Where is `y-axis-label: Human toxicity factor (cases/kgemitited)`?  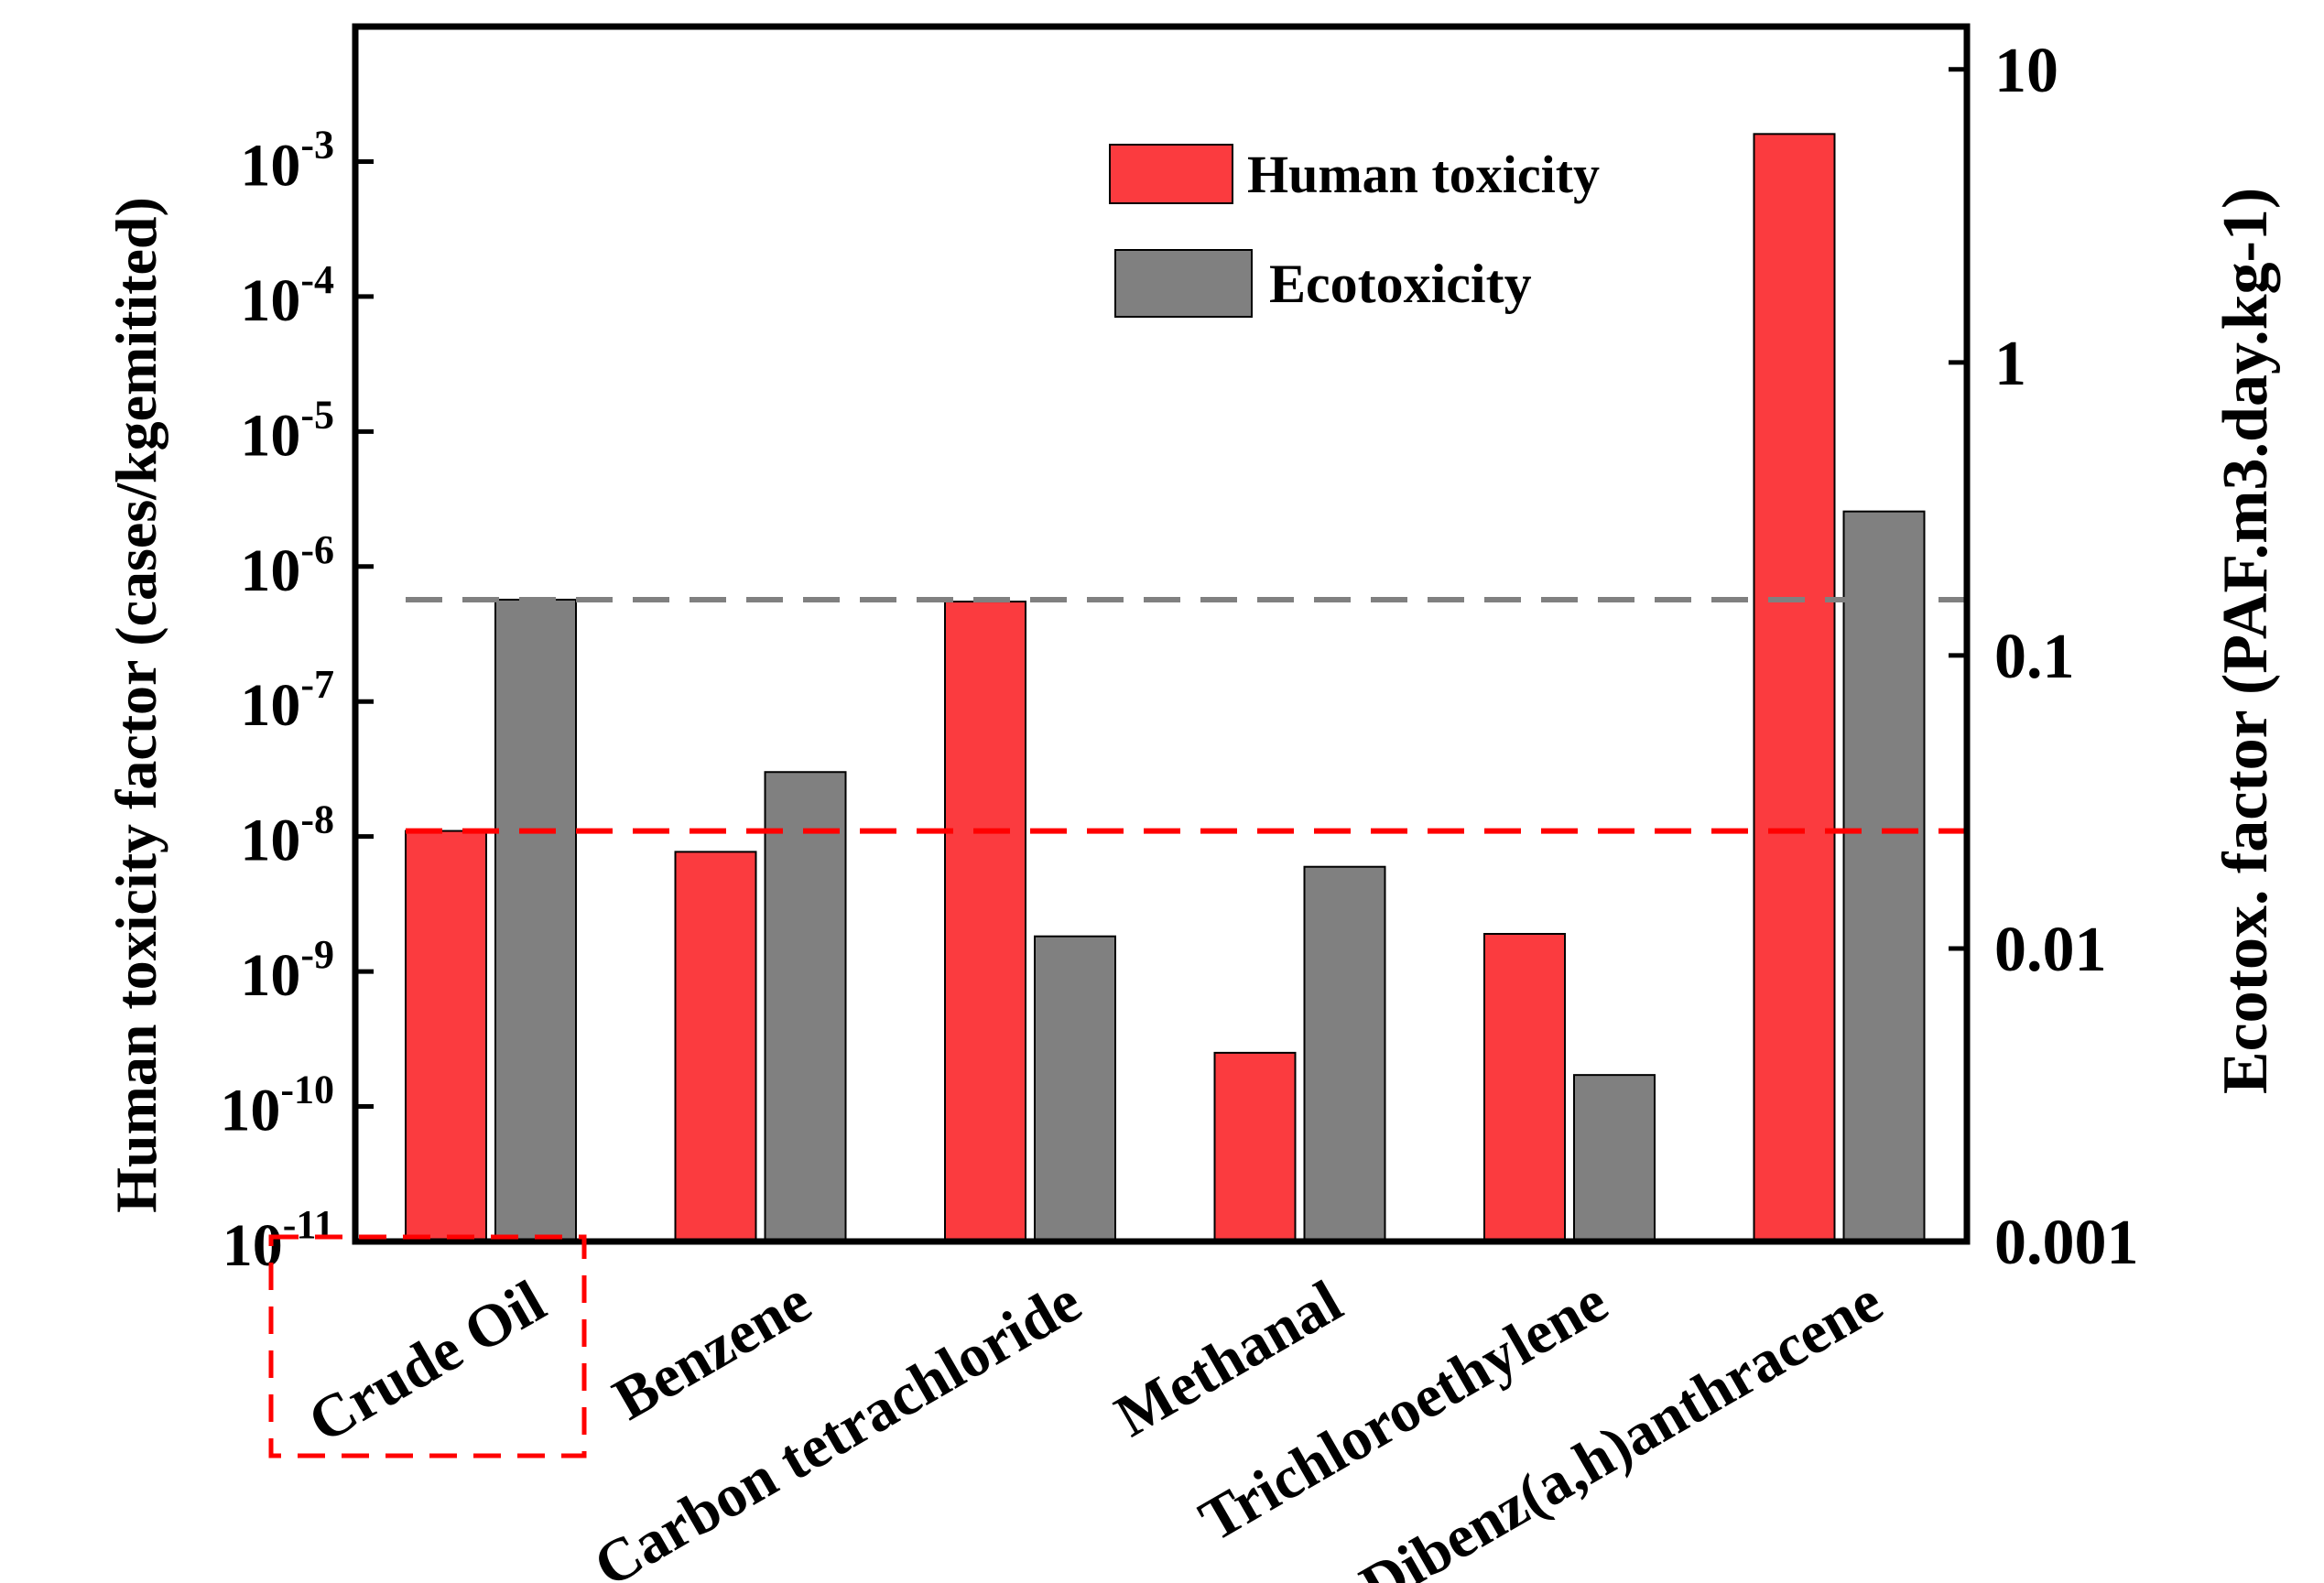 y-axis-label: Human toxicity factor (cases/kgemitited) is located at coordinates (135, 705).